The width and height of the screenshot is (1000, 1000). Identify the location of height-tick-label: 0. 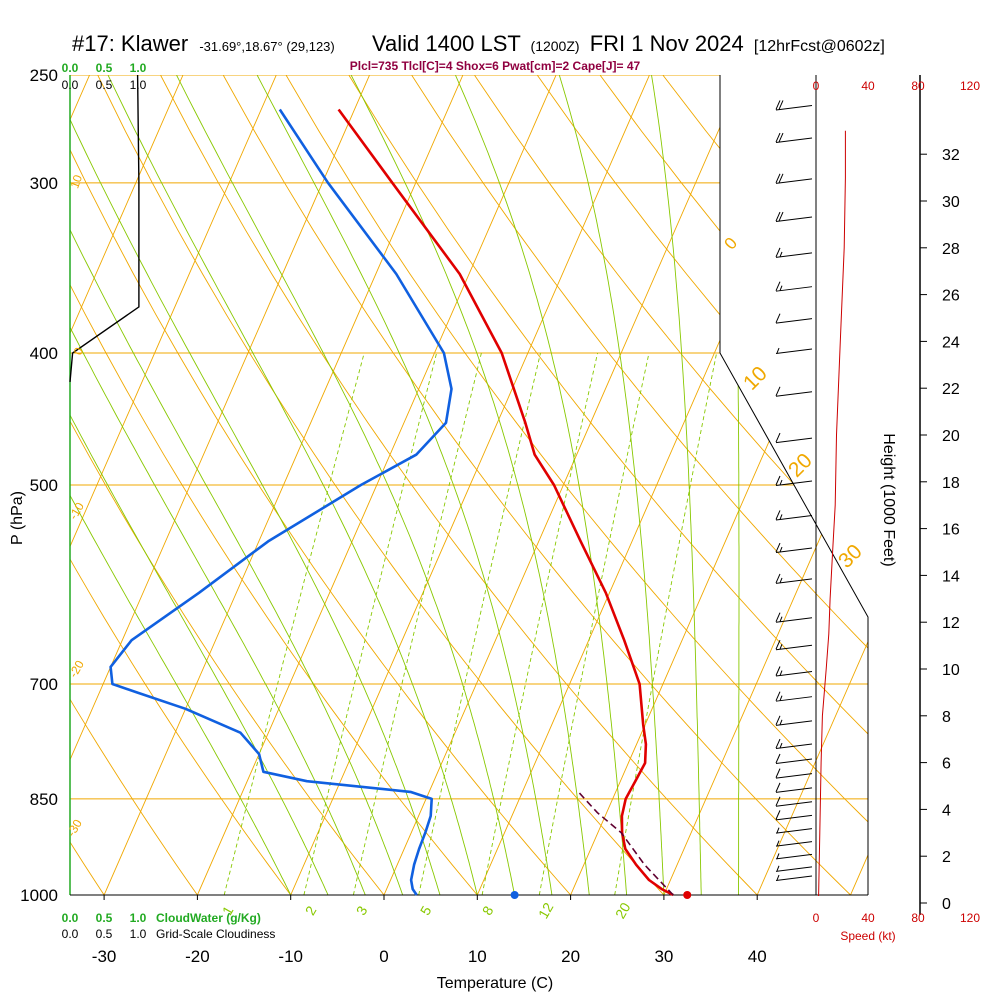
(946, 904).